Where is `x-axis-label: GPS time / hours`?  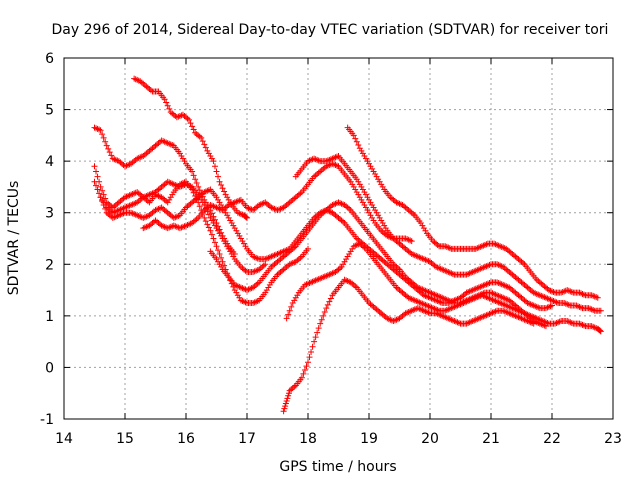
x-axis-label: GPS time / hours is located at coordinates (337, 467).